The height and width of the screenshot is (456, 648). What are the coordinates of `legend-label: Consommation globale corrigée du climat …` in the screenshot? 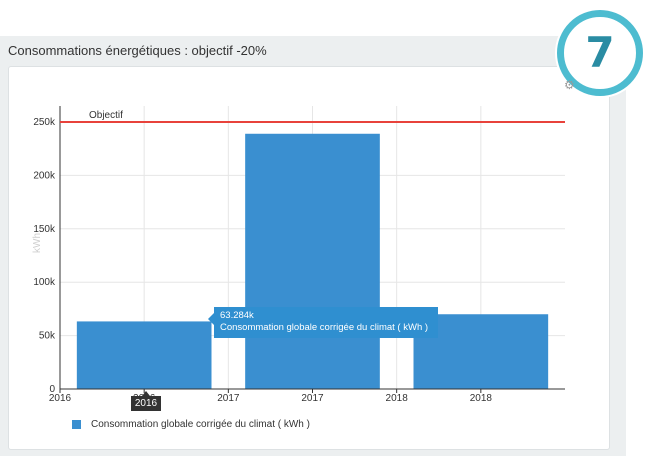 It's located at (200, 424).